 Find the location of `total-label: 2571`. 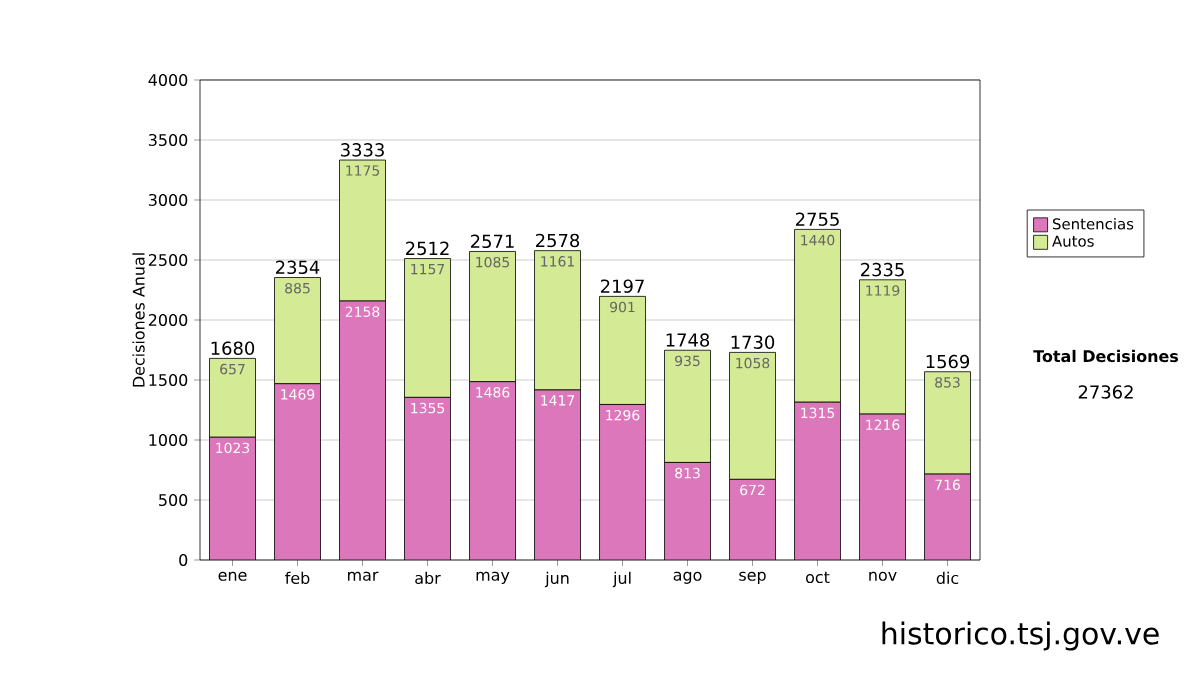

total-label: 2571 is located at coordinates (492, 241).